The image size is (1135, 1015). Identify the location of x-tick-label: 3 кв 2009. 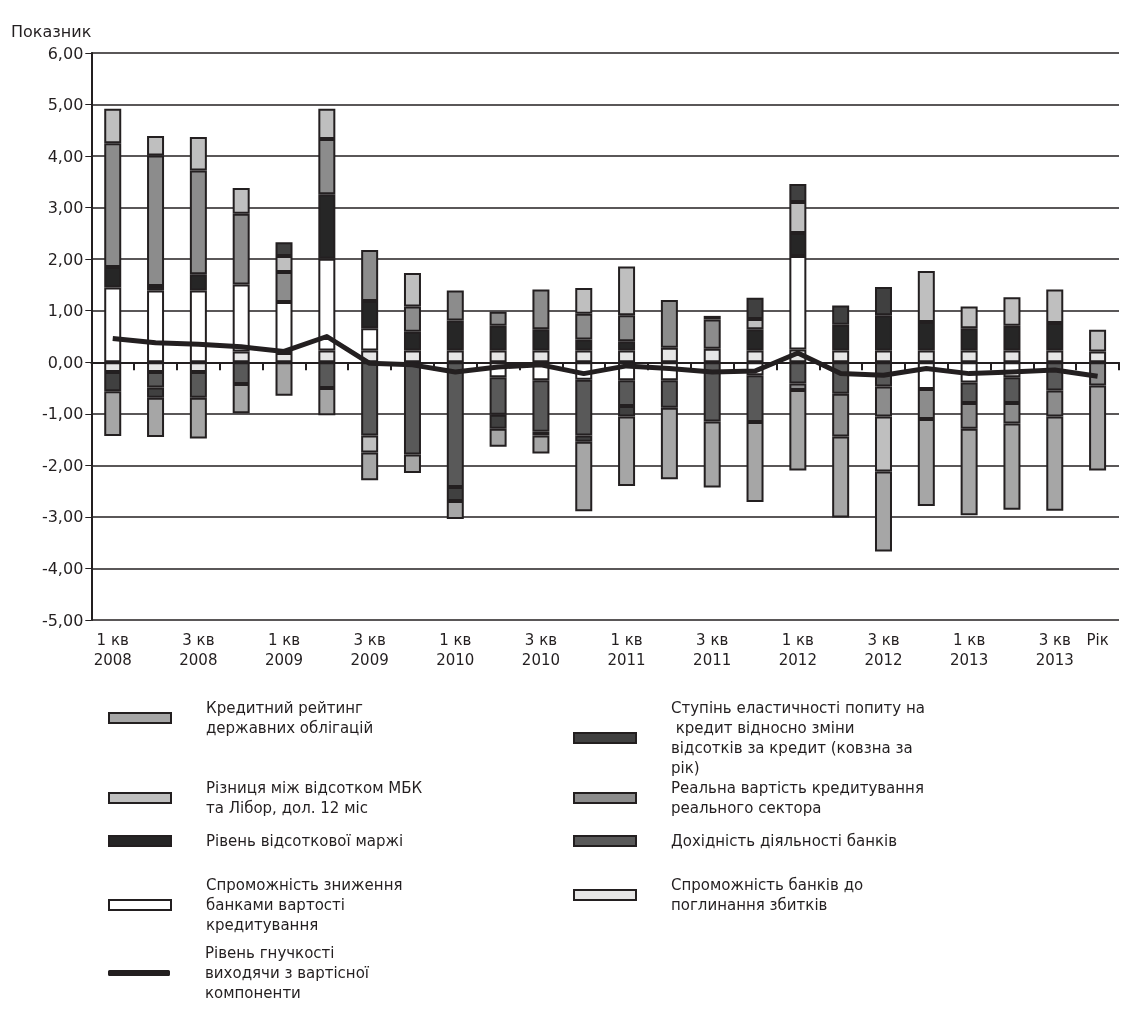
(369, 650).